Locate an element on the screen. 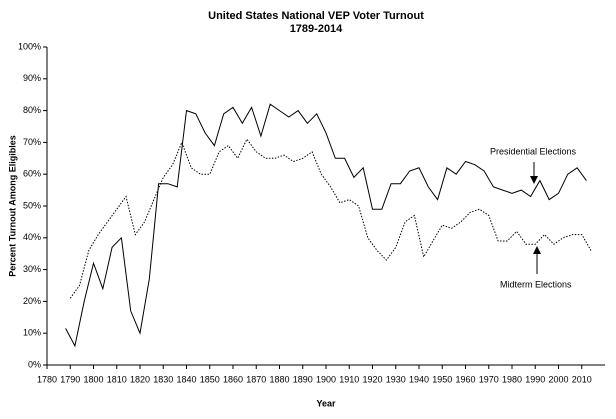  y-tick-label: 50% is located at coordinates (32, 205).